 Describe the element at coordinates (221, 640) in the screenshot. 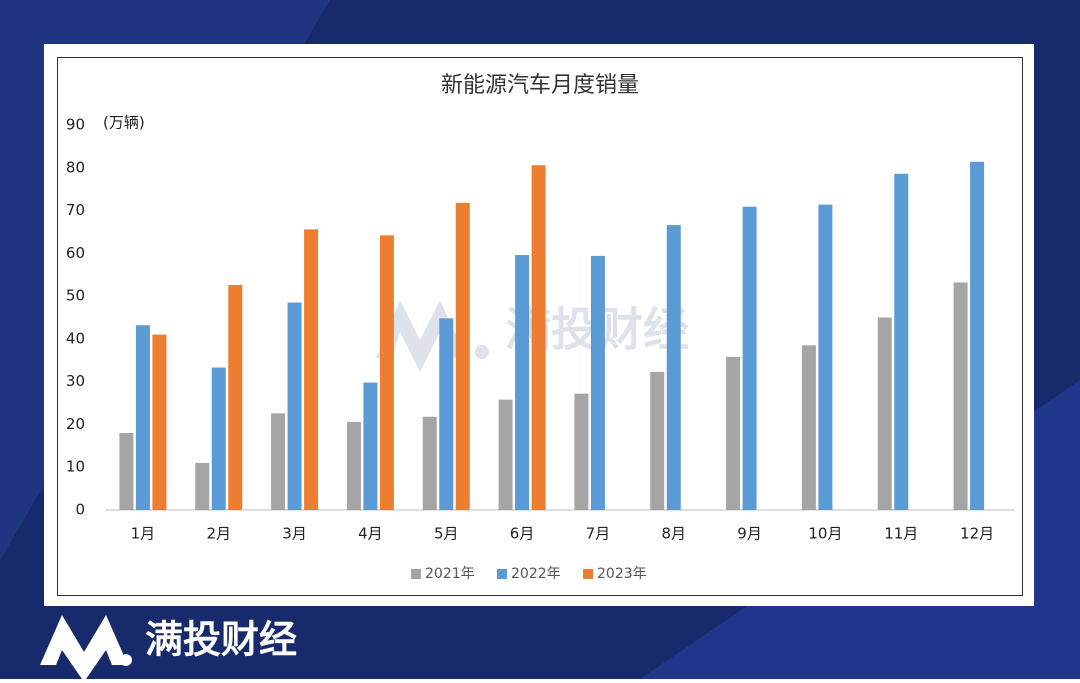

I see `brand-text: 满投财经` at that location.